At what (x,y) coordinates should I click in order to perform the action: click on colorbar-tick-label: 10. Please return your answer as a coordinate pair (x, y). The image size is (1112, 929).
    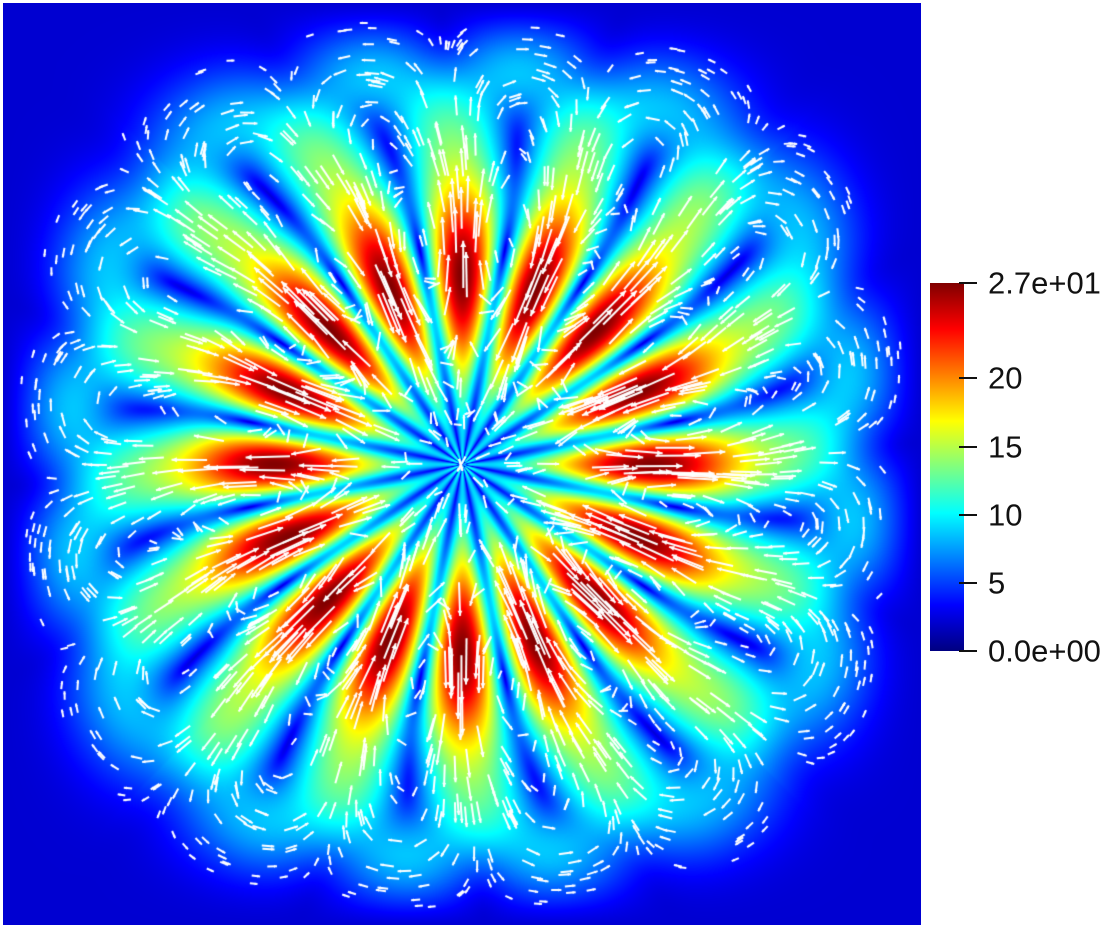
    Looking at the image, I should click on (1005, 515).